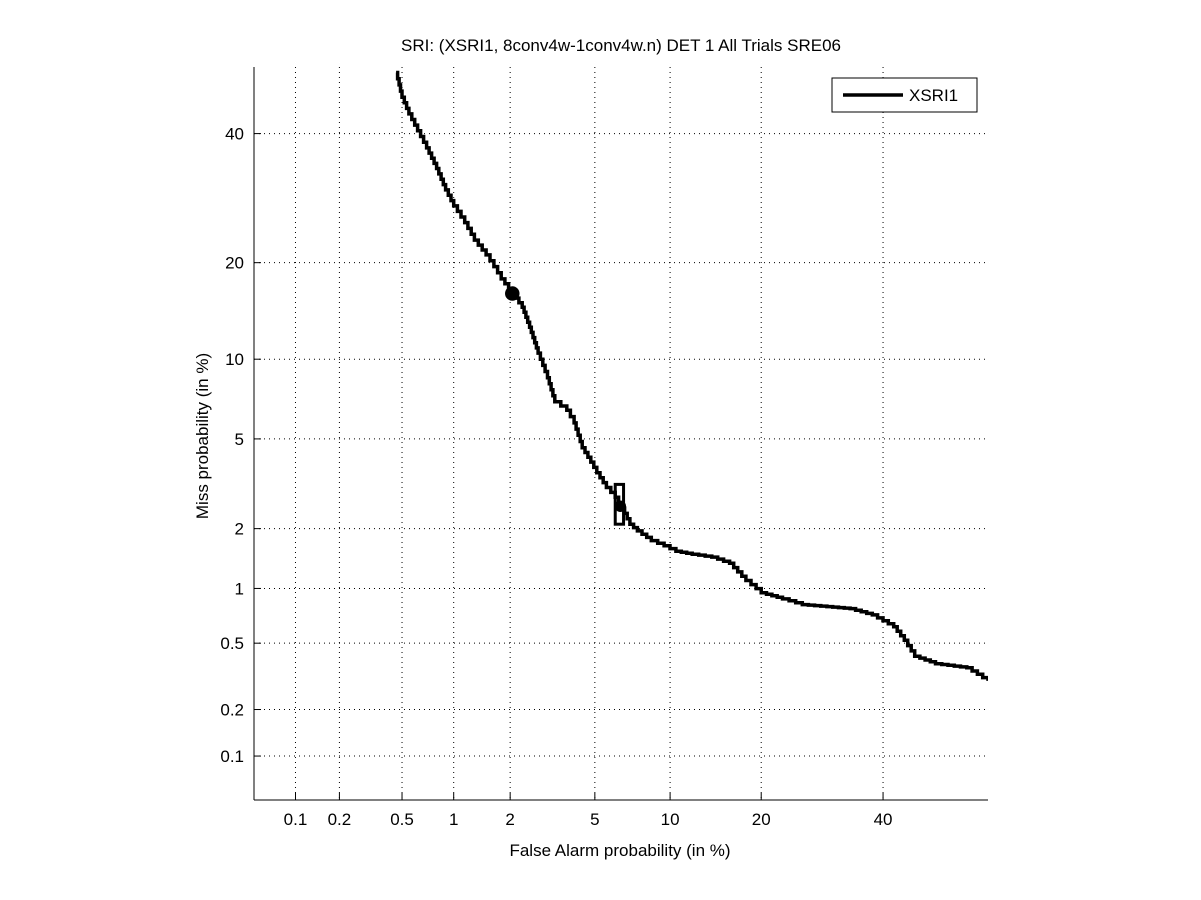  Describe the element at coordinates (402, 819) in the screenshot. I see `x-tick-label: 0.5` at that location.